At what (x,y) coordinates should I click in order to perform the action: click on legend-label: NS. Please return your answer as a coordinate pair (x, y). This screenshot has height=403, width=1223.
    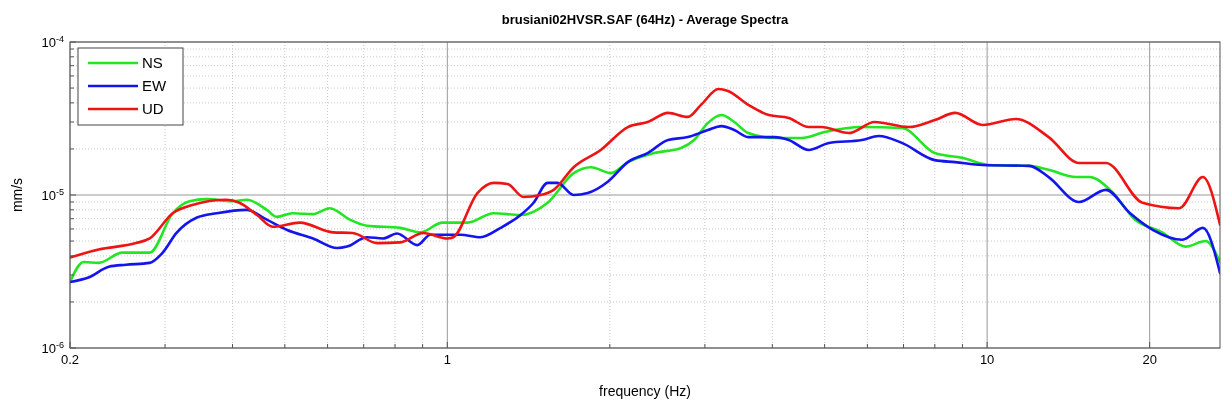
    Looking at the image, I should click on (152, 62).